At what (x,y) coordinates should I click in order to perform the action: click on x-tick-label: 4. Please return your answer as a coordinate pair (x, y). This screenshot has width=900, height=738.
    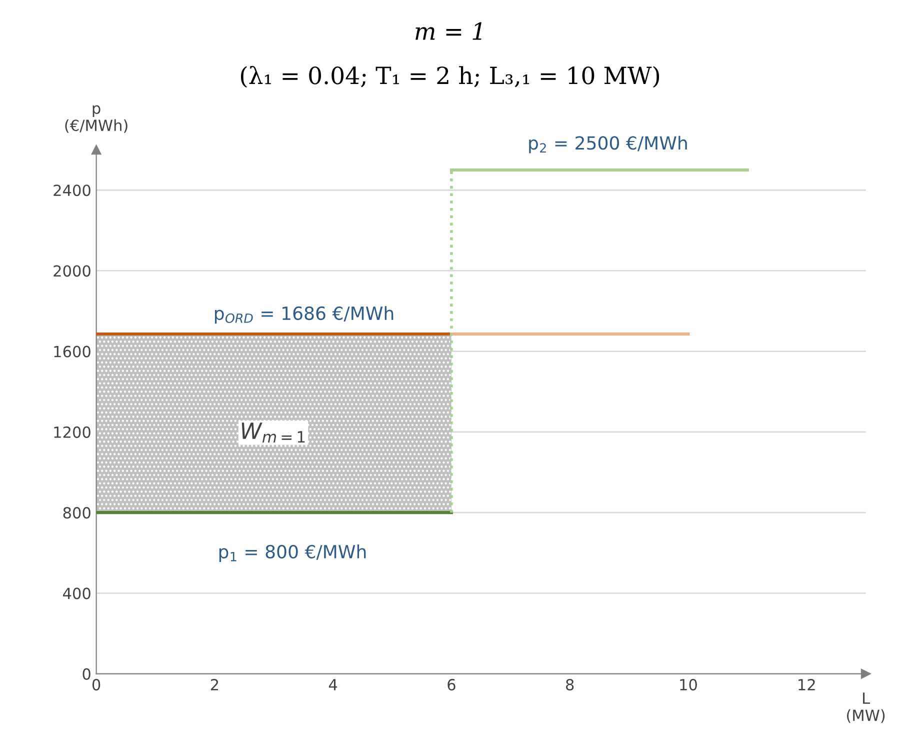
    Looking at the image, I should click on (333, 684).